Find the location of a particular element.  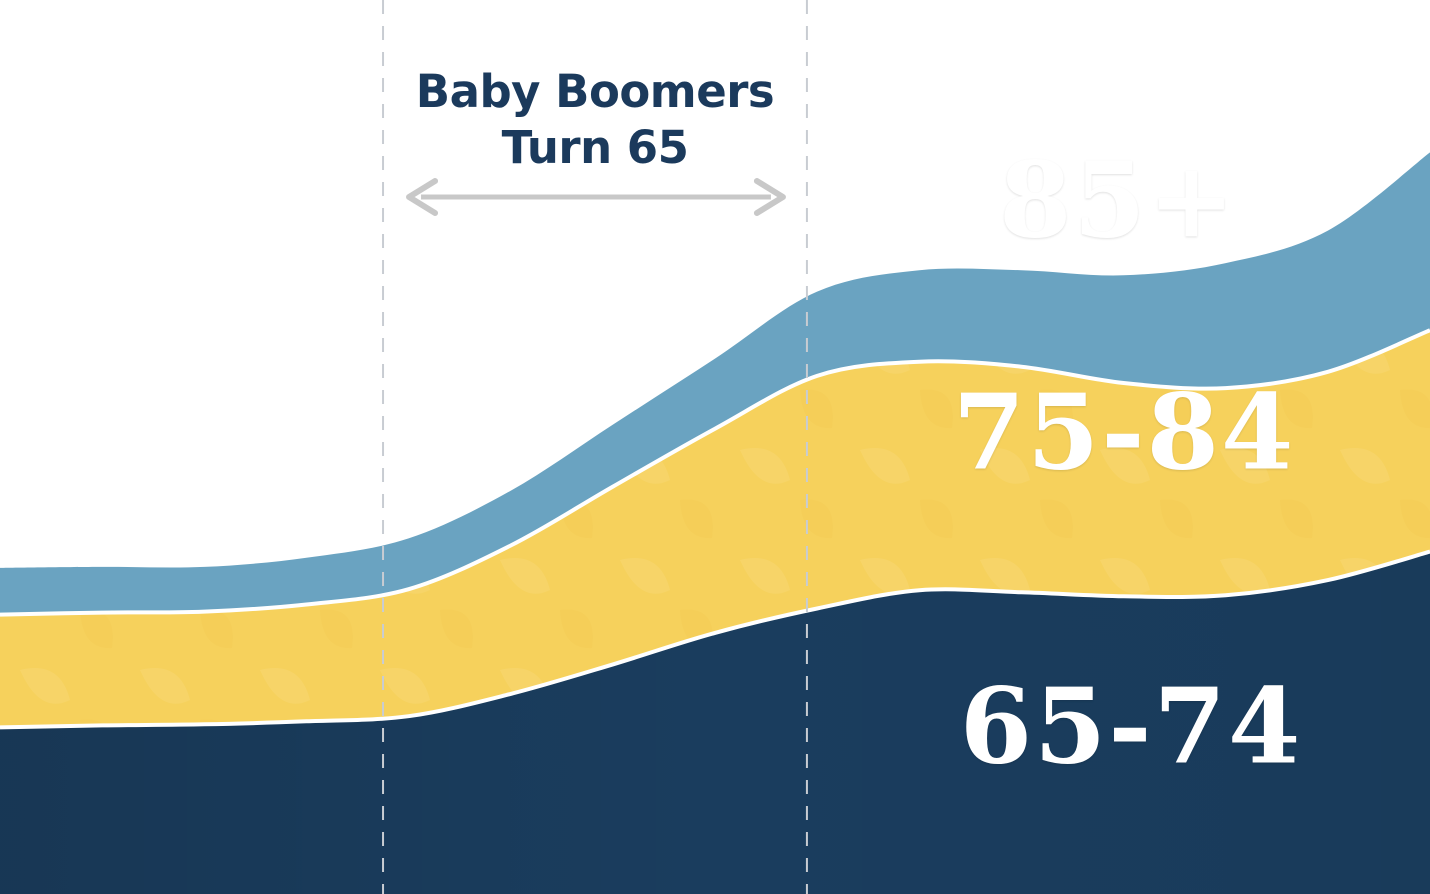

series-label-75-84: 75-84 is located at coordinates (1124, 432).